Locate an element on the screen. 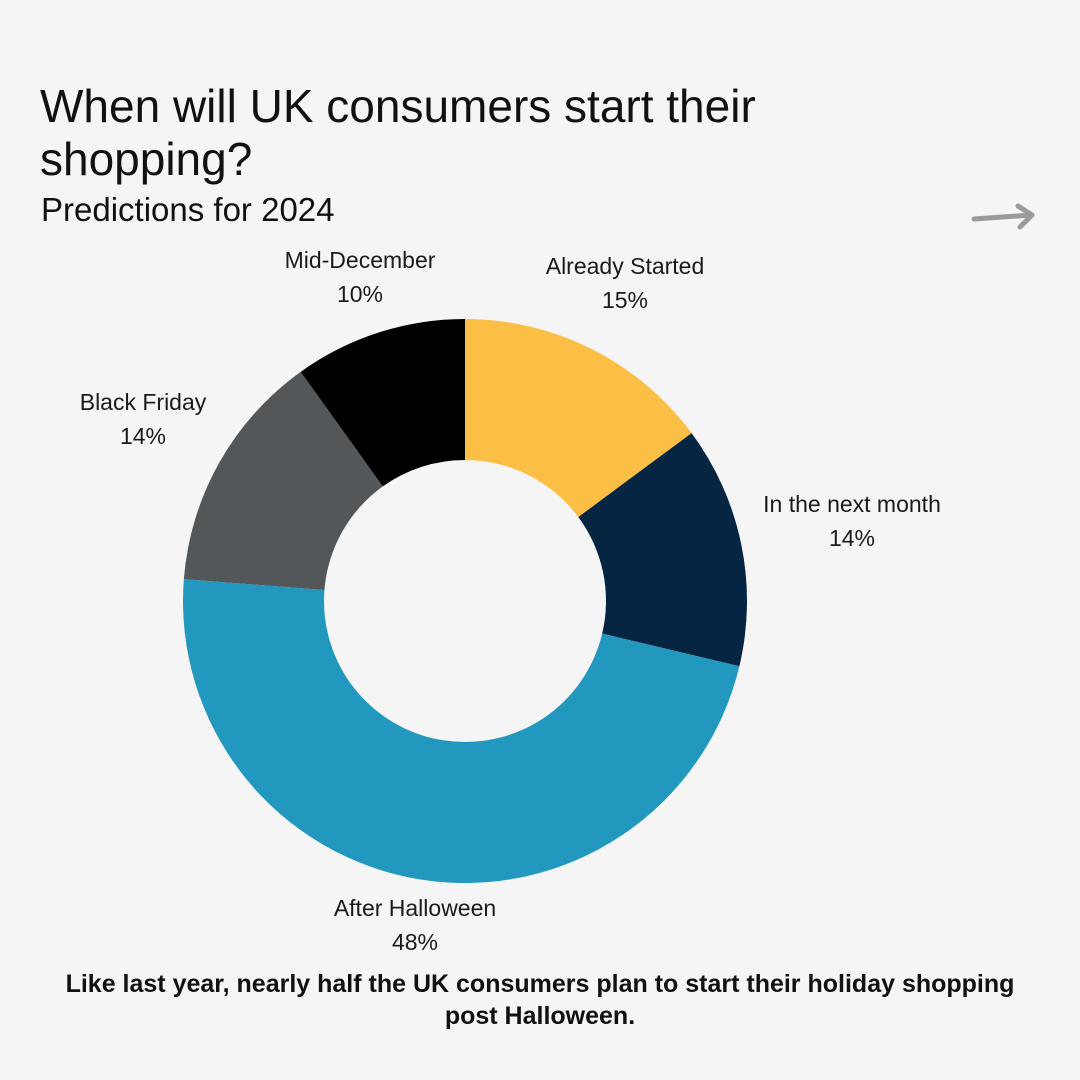 The image size is (1080, 1080). slice-label-already-started: Already Started 15% is located at coordinates (625, 283).